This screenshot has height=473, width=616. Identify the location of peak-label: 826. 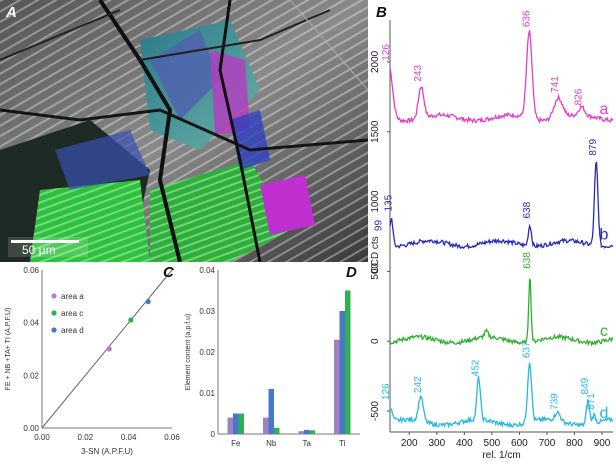
(579, 96).